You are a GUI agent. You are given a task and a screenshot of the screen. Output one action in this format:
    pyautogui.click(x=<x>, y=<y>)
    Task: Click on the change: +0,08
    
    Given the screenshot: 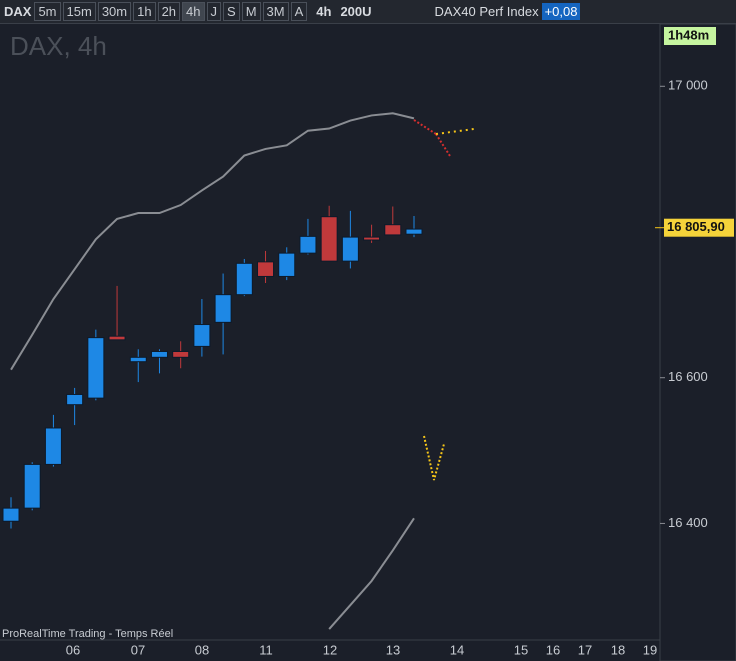 What is the action you would take?
    pyautogui.click(x=561, y=11)
    